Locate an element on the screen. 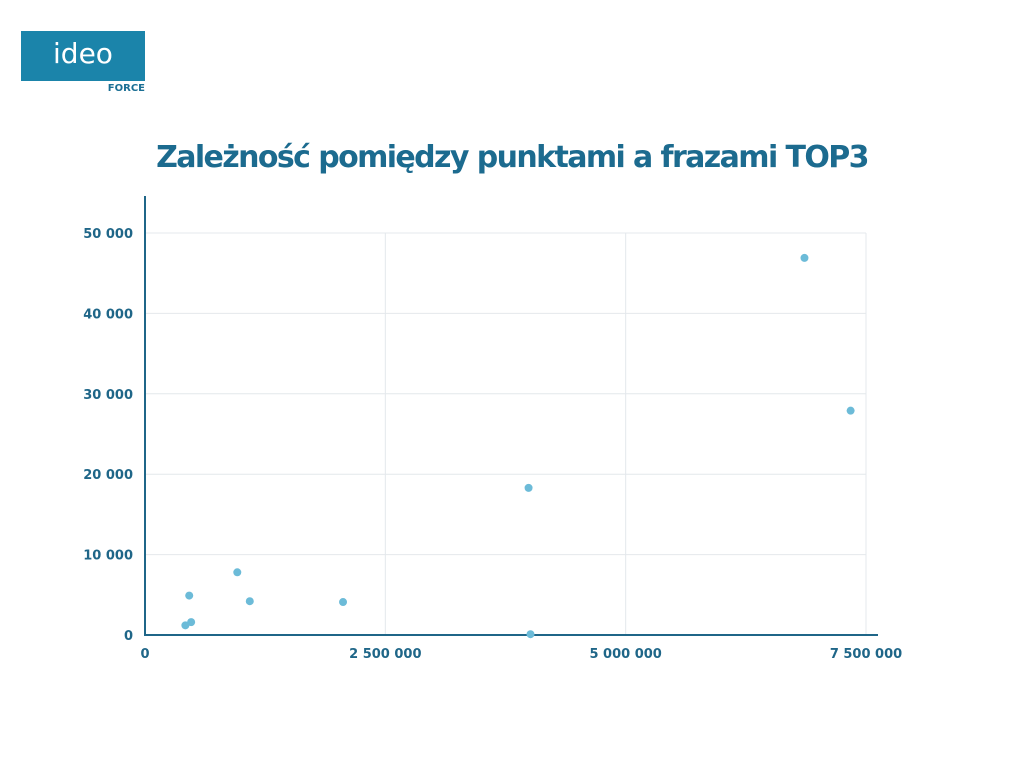  brand-logo: ideo FORCE is located at coordinates (83, 63).